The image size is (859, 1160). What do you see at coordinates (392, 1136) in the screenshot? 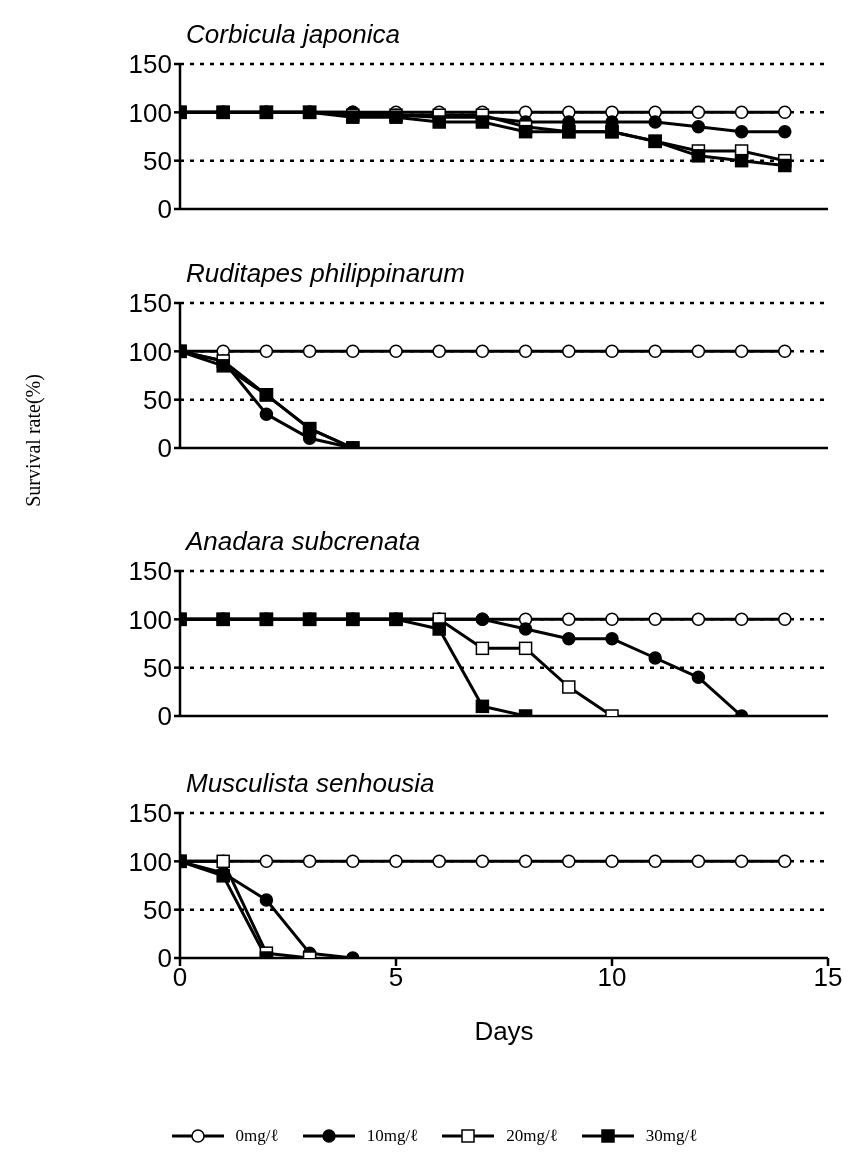
I see `legend-label: 10mg/ℓ` at bounding box center [392, 1136].